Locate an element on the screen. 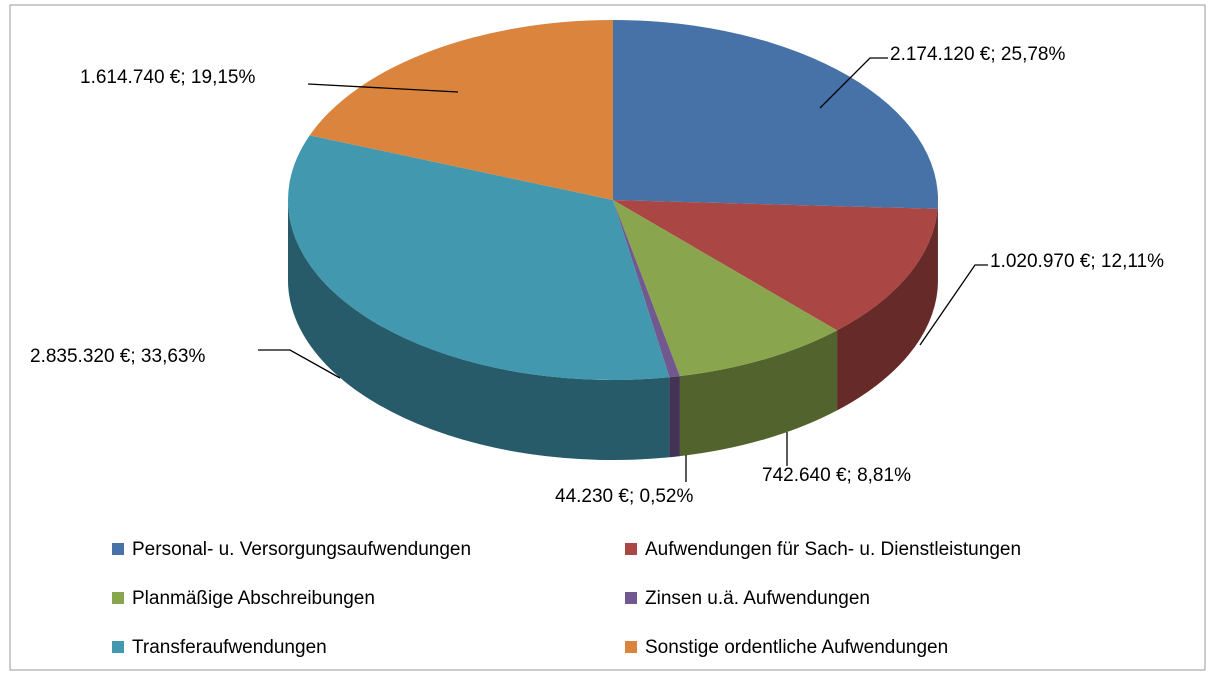  legend-label: Zinsen u.ä. Aufwendungen is located at coordinates (757, 598).